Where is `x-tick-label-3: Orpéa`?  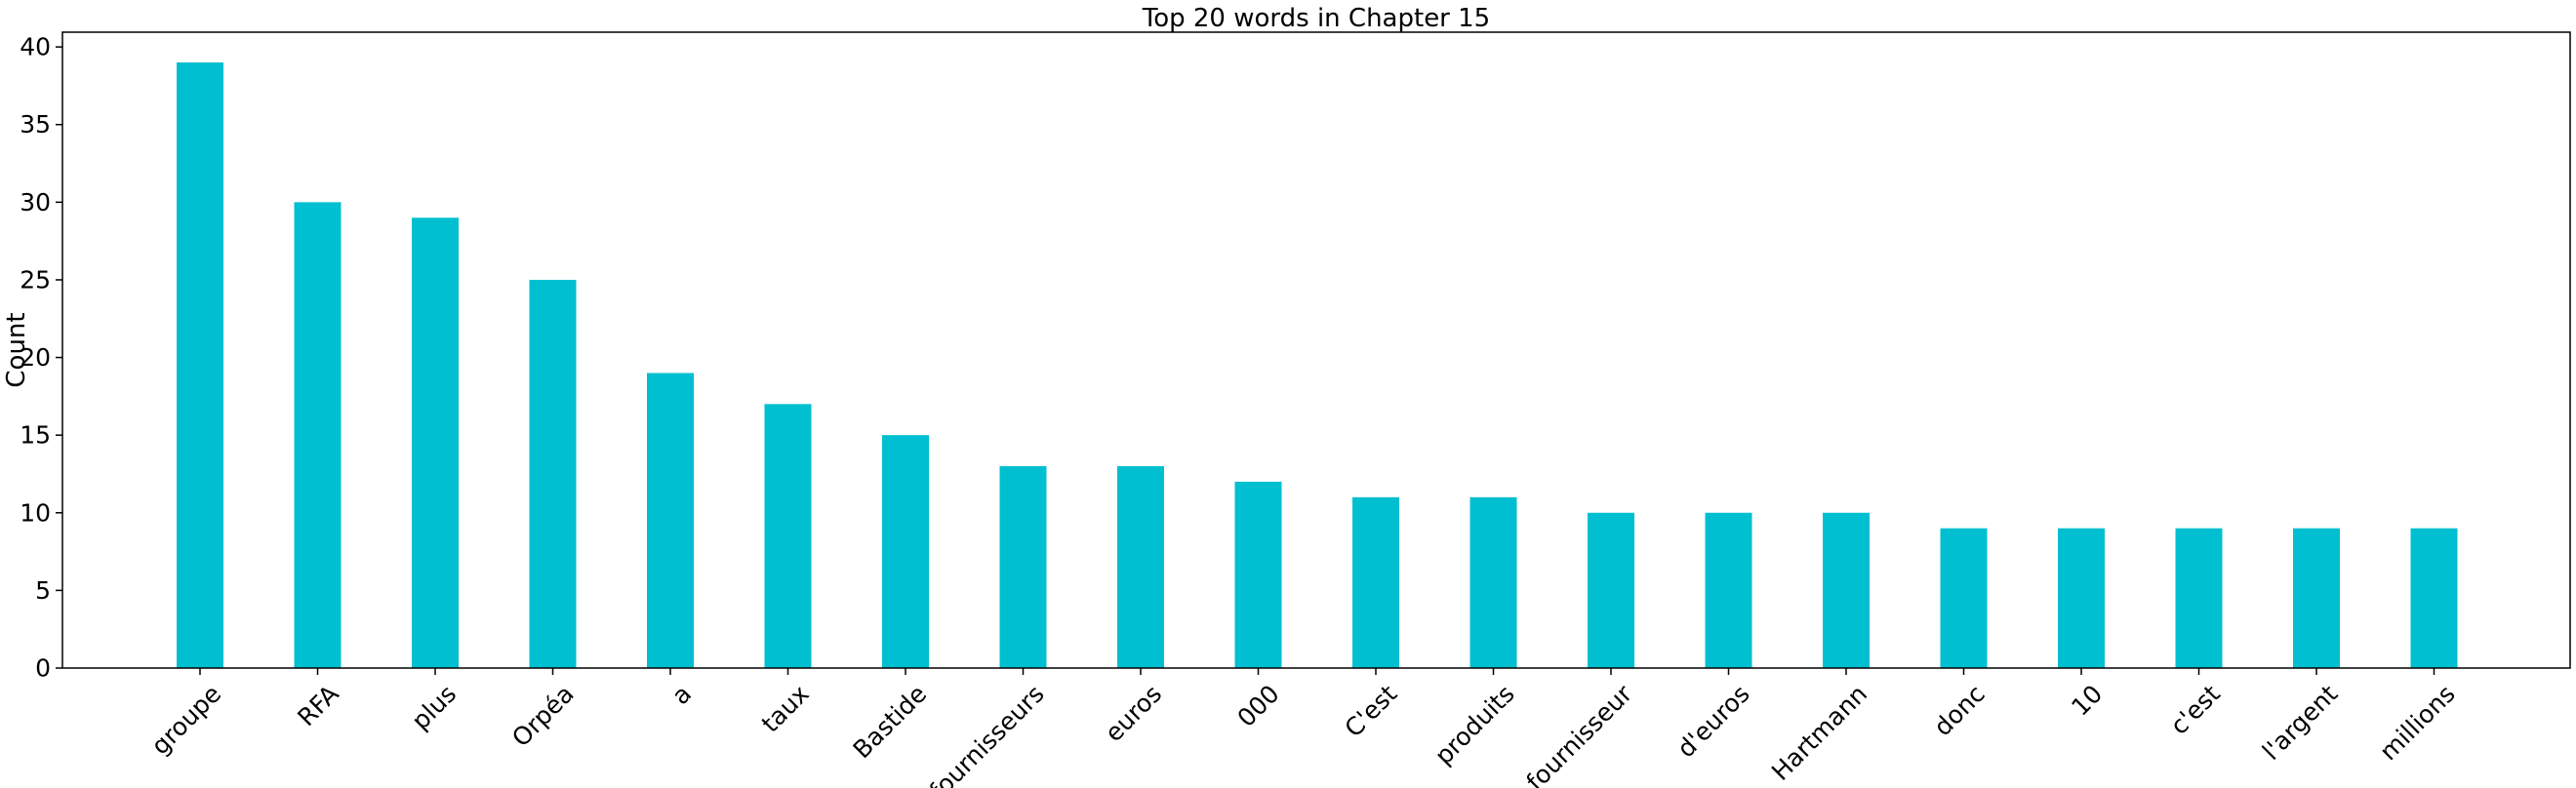
x-tick-label-3: Orpéa is located at coordinates (543, 716).